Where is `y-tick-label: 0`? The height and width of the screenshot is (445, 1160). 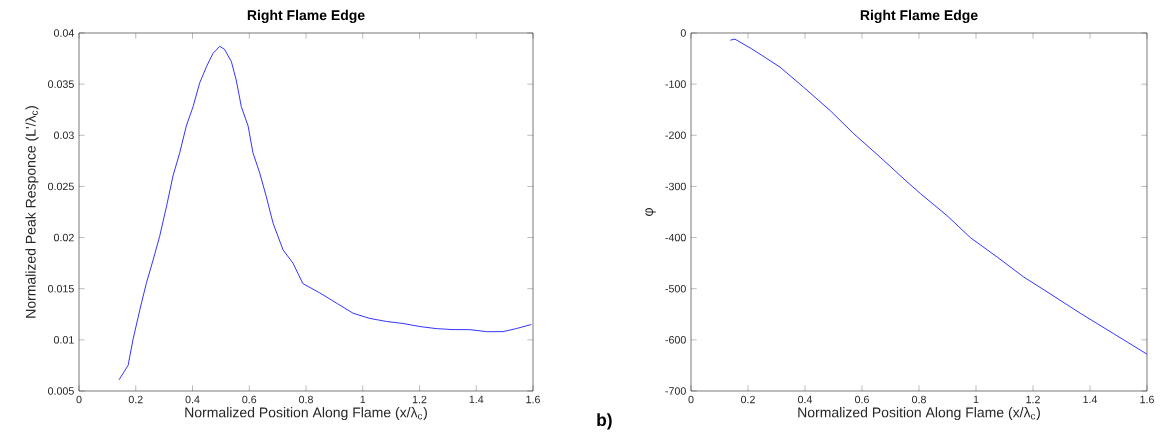
y-tick-label: 0 is located at coordinates (683, 33).